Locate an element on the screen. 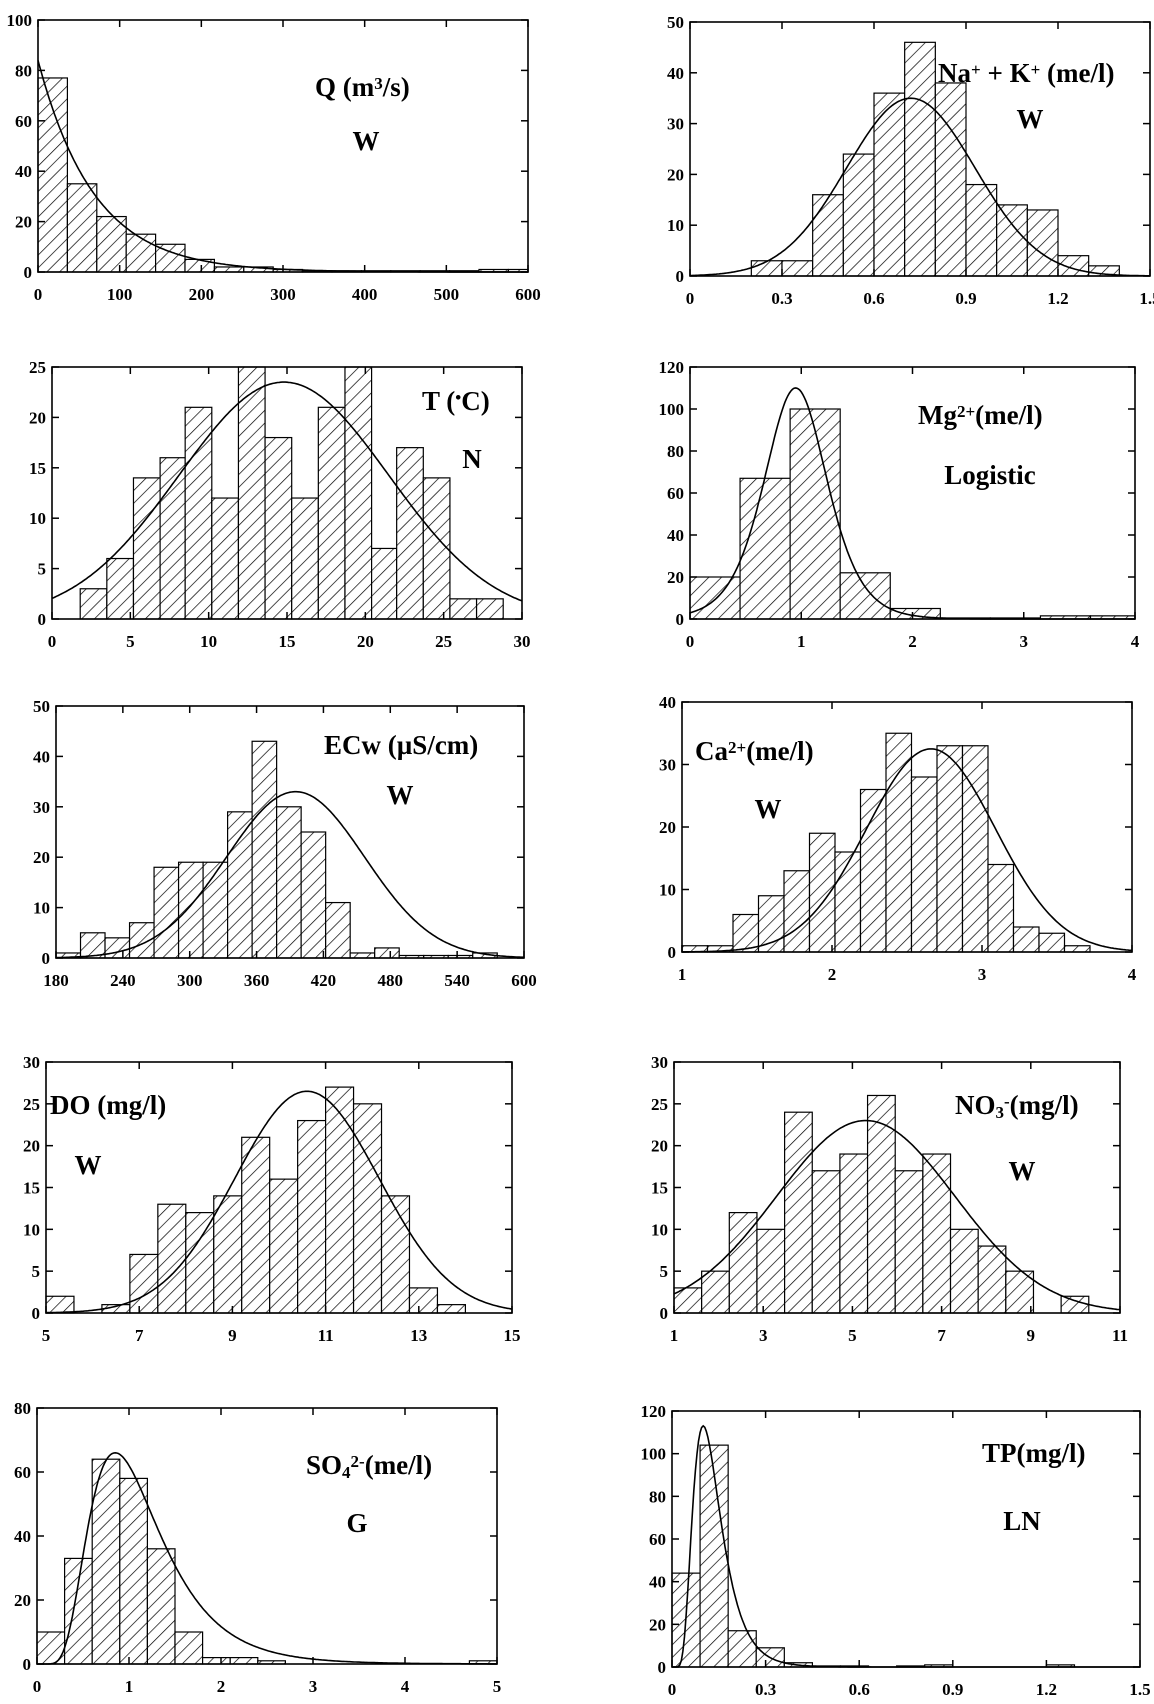 The image size is (1154, 1704). x-tick-label: 180 is located at coordinates (56, 980).